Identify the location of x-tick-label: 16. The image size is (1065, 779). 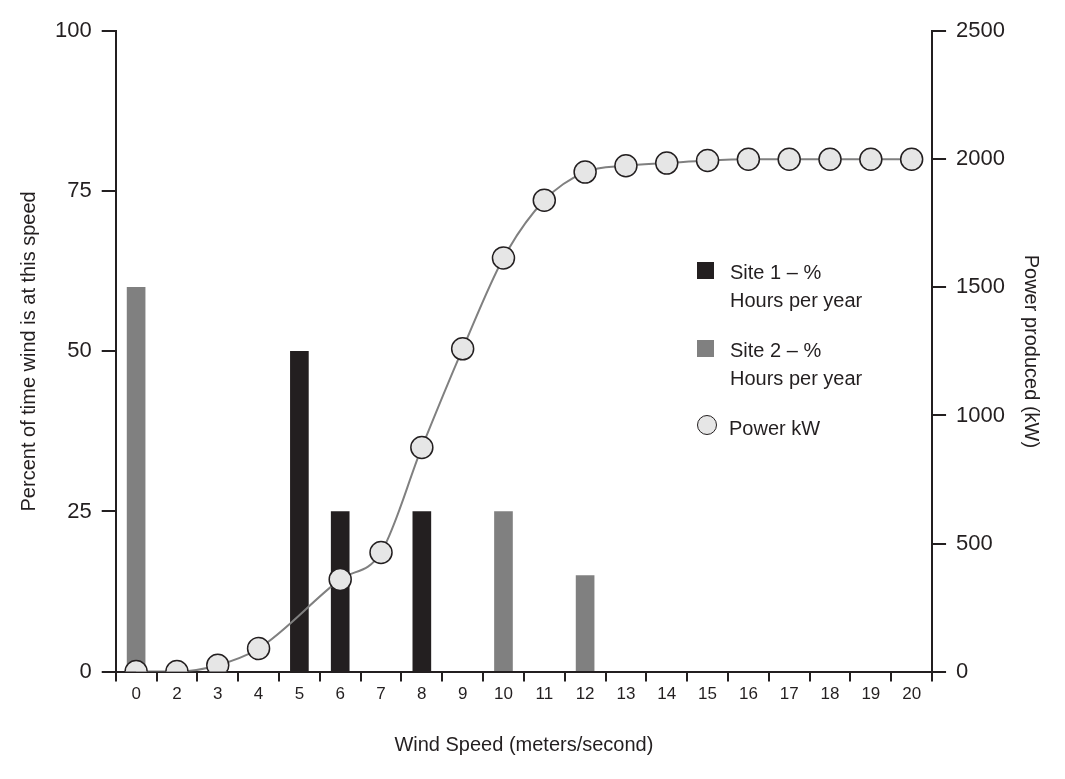
(748, 694).